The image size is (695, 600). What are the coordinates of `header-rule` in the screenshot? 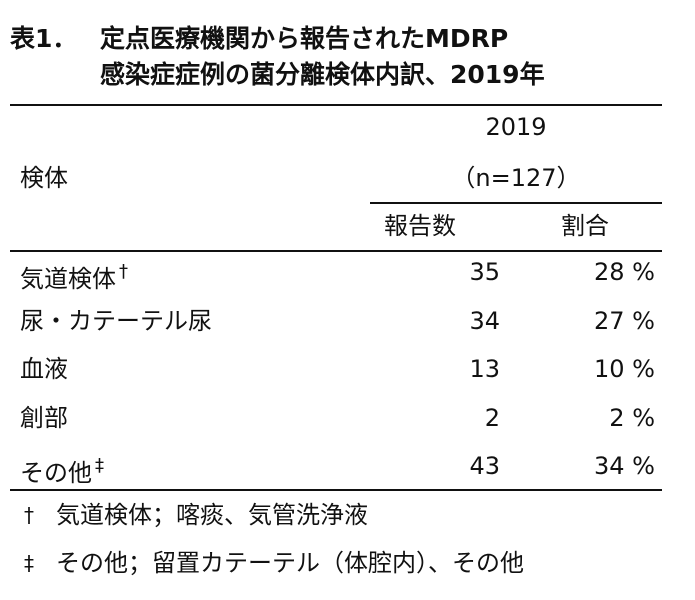 It's located at (336, 251).